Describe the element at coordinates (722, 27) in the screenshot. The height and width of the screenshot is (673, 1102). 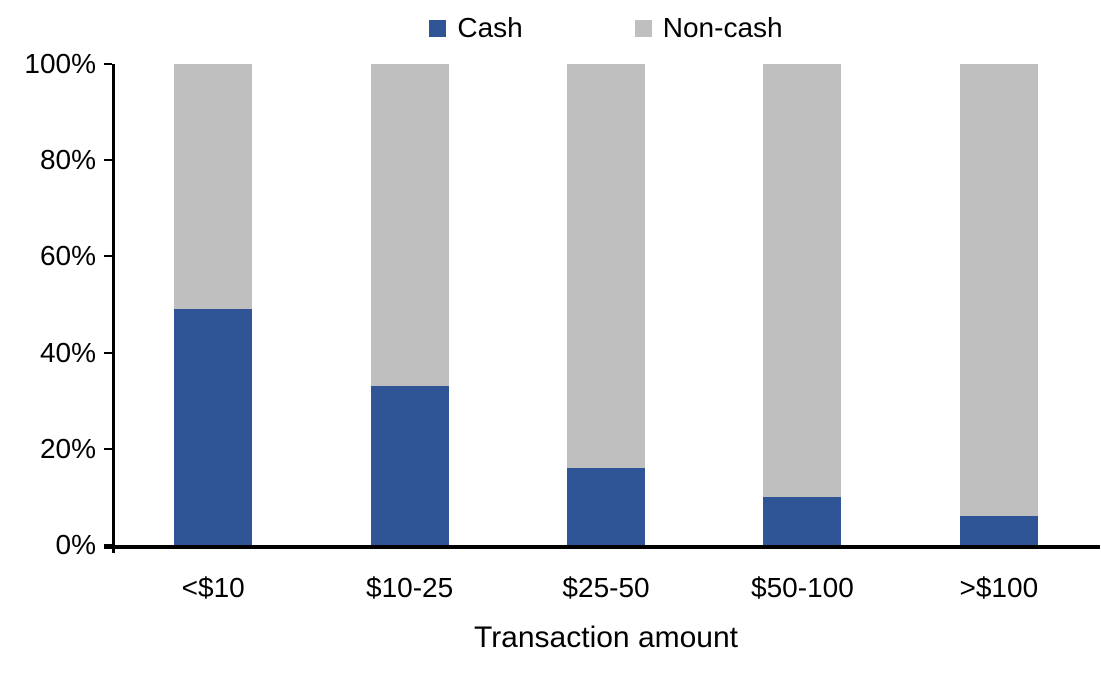
I see `legend-label-non-cash: Non-cash` at that location.